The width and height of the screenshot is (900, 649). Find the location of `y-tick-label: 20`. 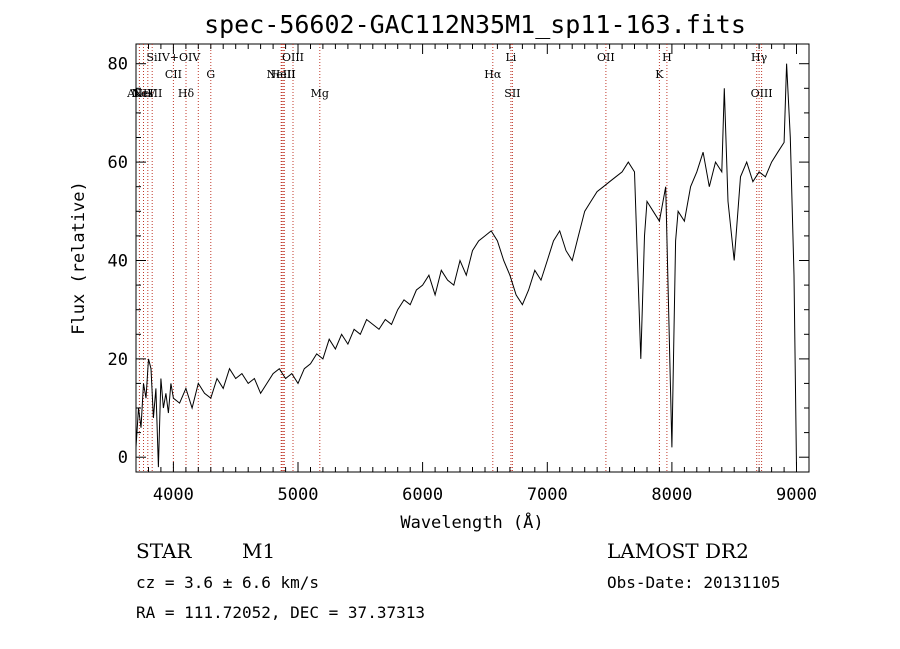

y-tick-label: 20 is located at coordinates (118, 360).